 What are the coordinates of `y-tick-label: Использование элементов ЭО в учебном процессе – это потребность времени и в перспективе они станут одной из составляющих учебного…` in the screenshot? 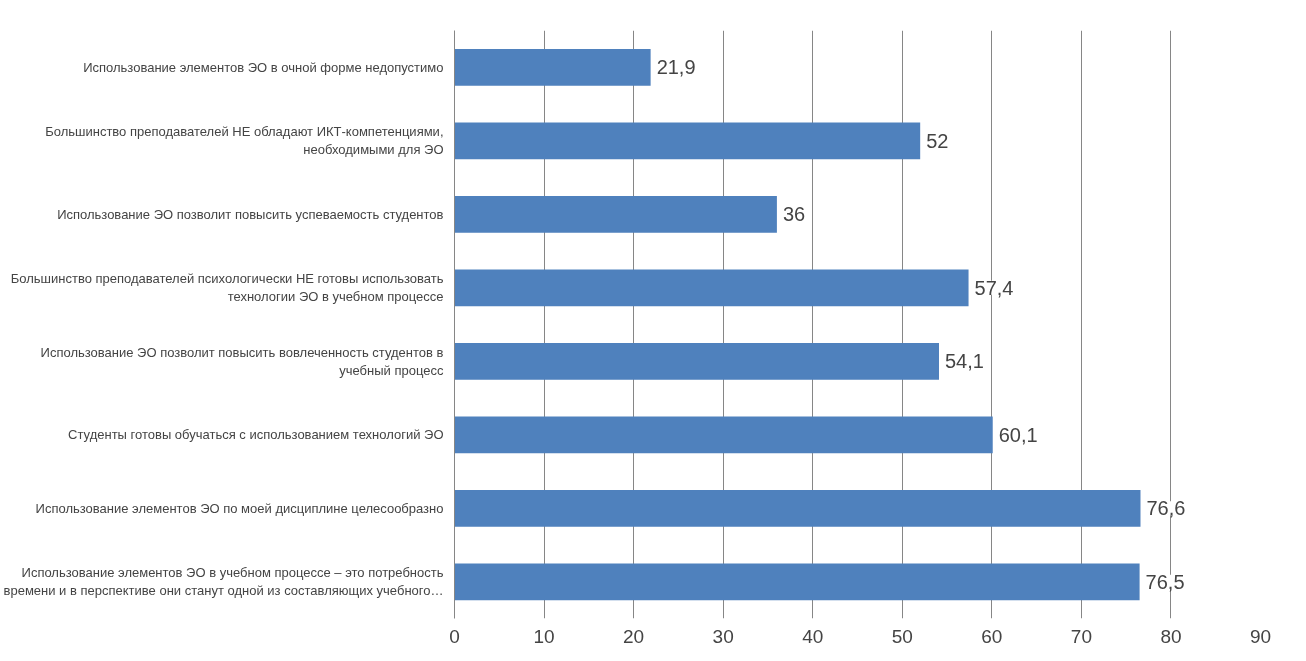 It's located at (223, 582).